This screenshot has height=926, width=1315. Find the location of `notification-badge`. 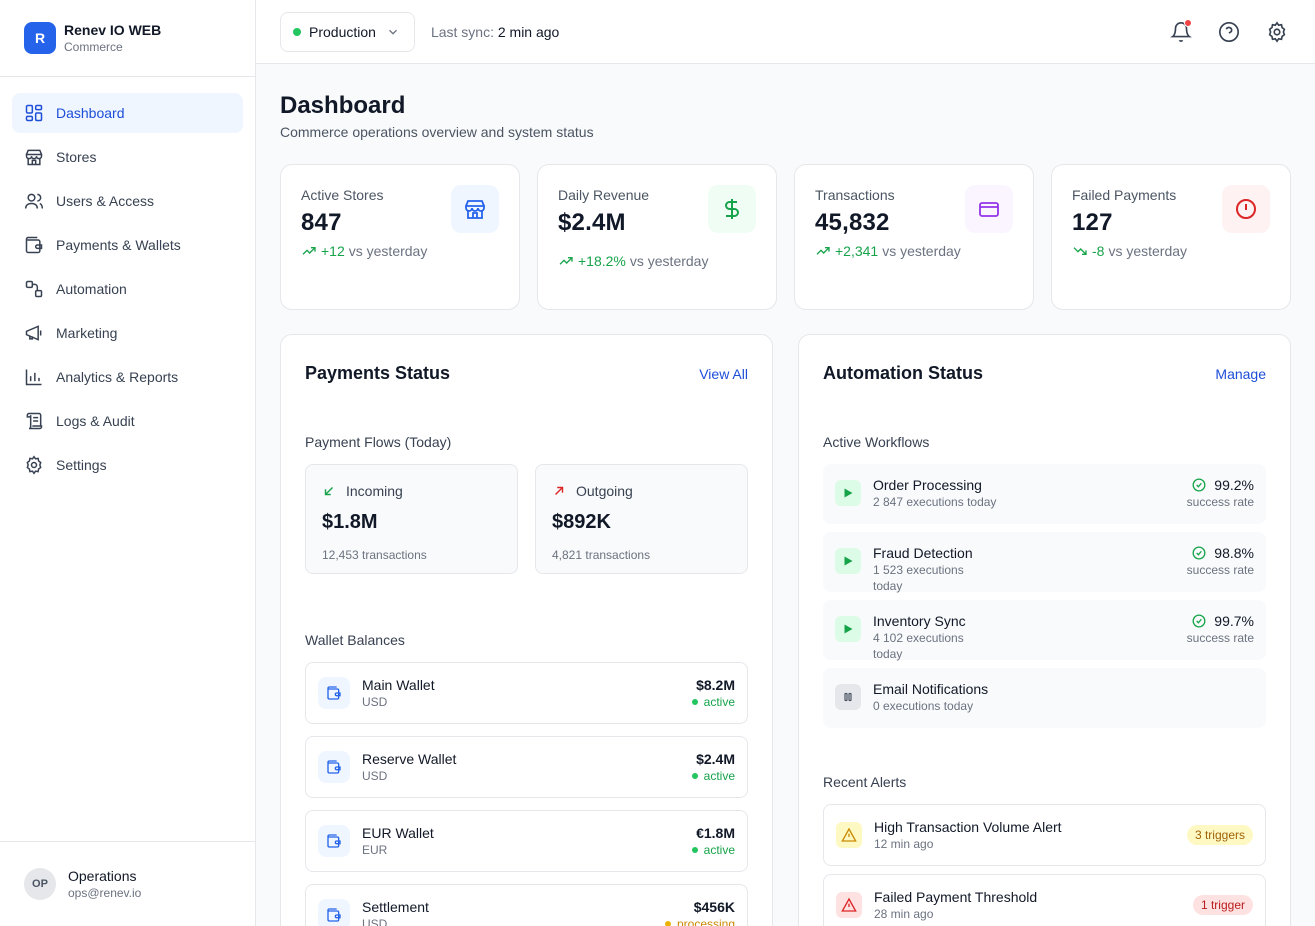

notification-badge is located at coordinates (1188, 22).